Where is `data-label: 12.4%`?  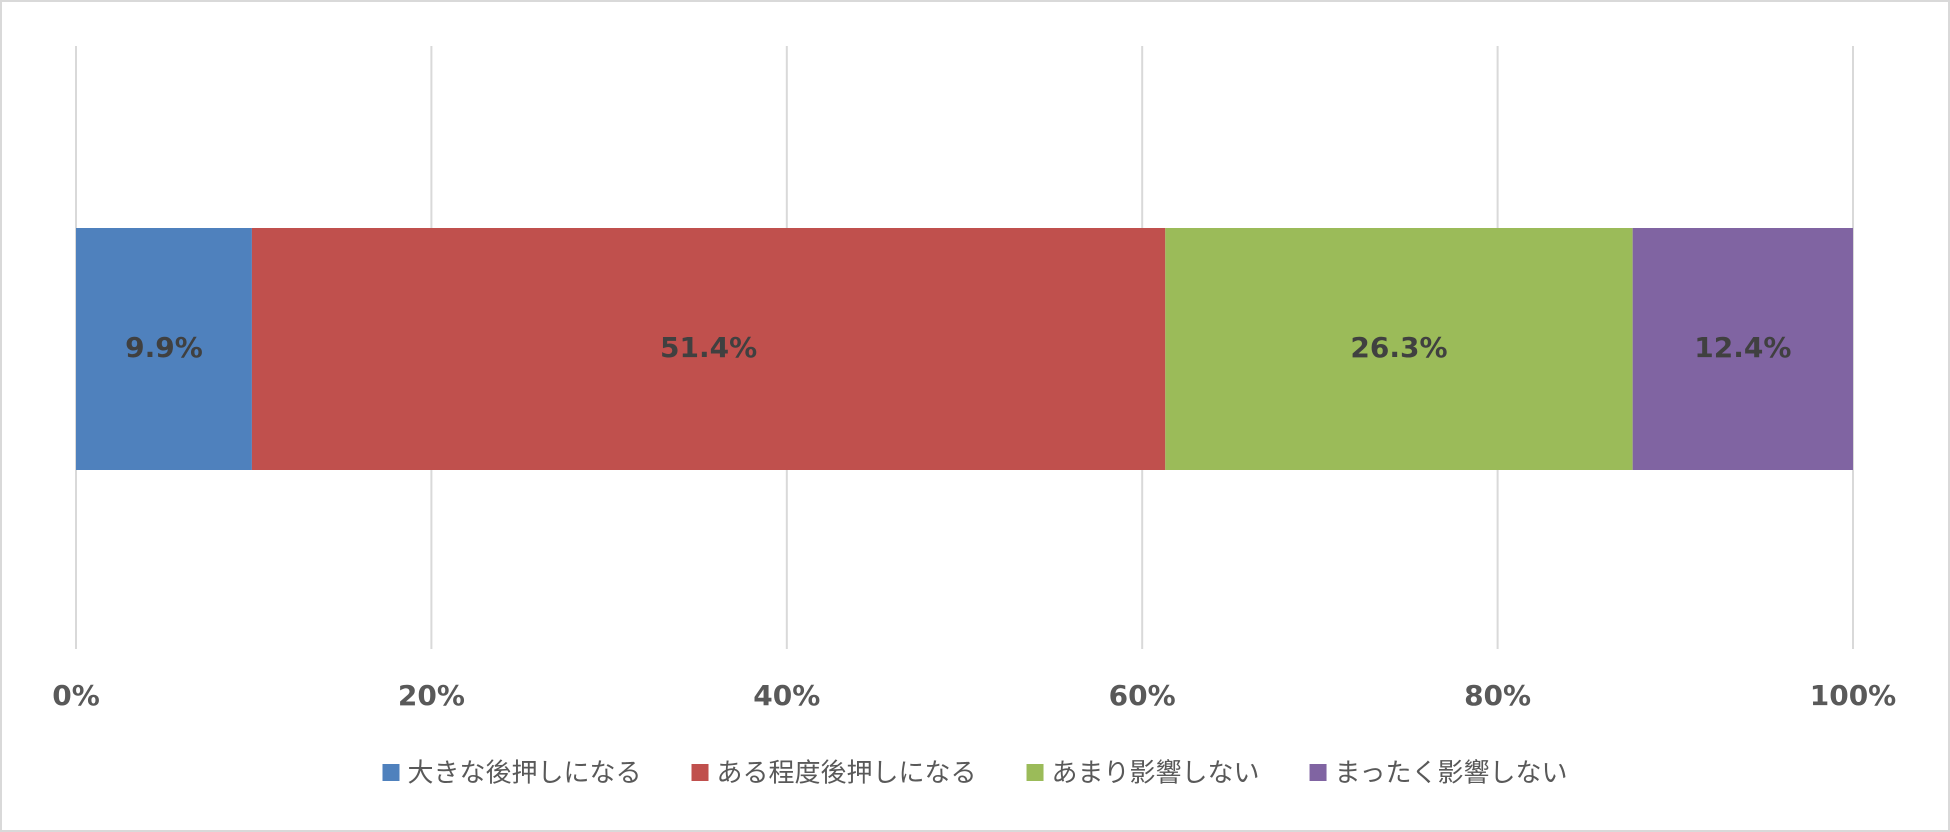
data-label: 12.4% is located at coordinates (1742, 347).